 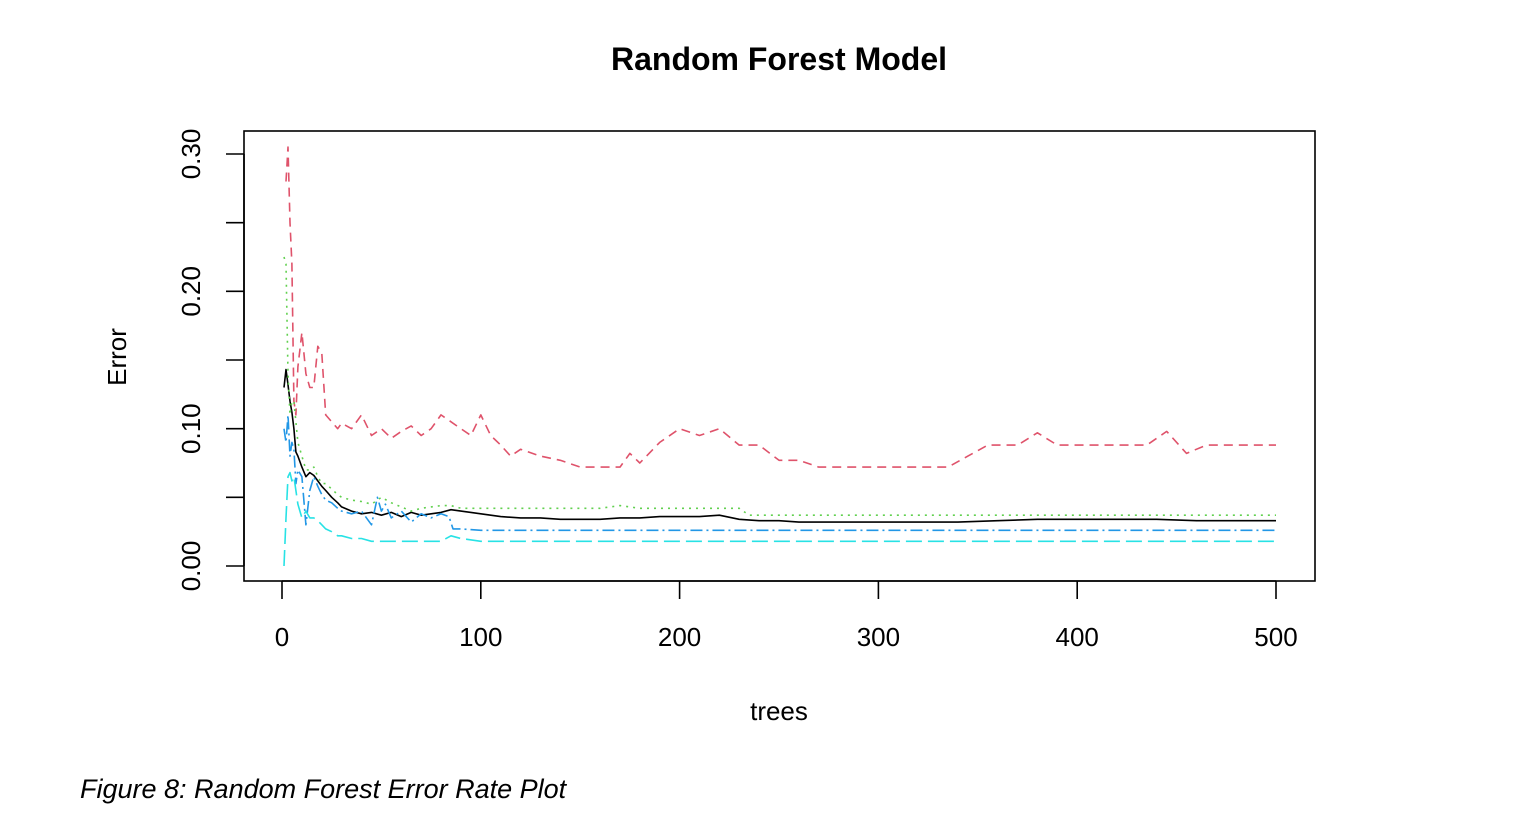 I want to click on y-tick-label: 0.00, so click(x=191, y=566).